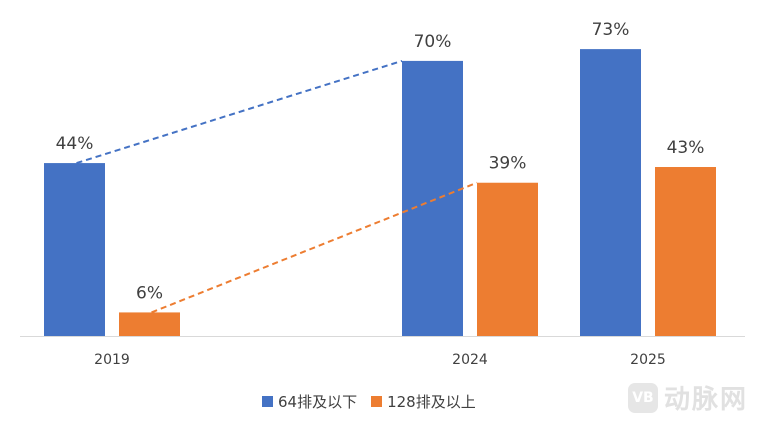 Image resolution: width=760 pixels, height=432 pixels. I want to click on watermark-text: 动脉网, so click(705, 400).